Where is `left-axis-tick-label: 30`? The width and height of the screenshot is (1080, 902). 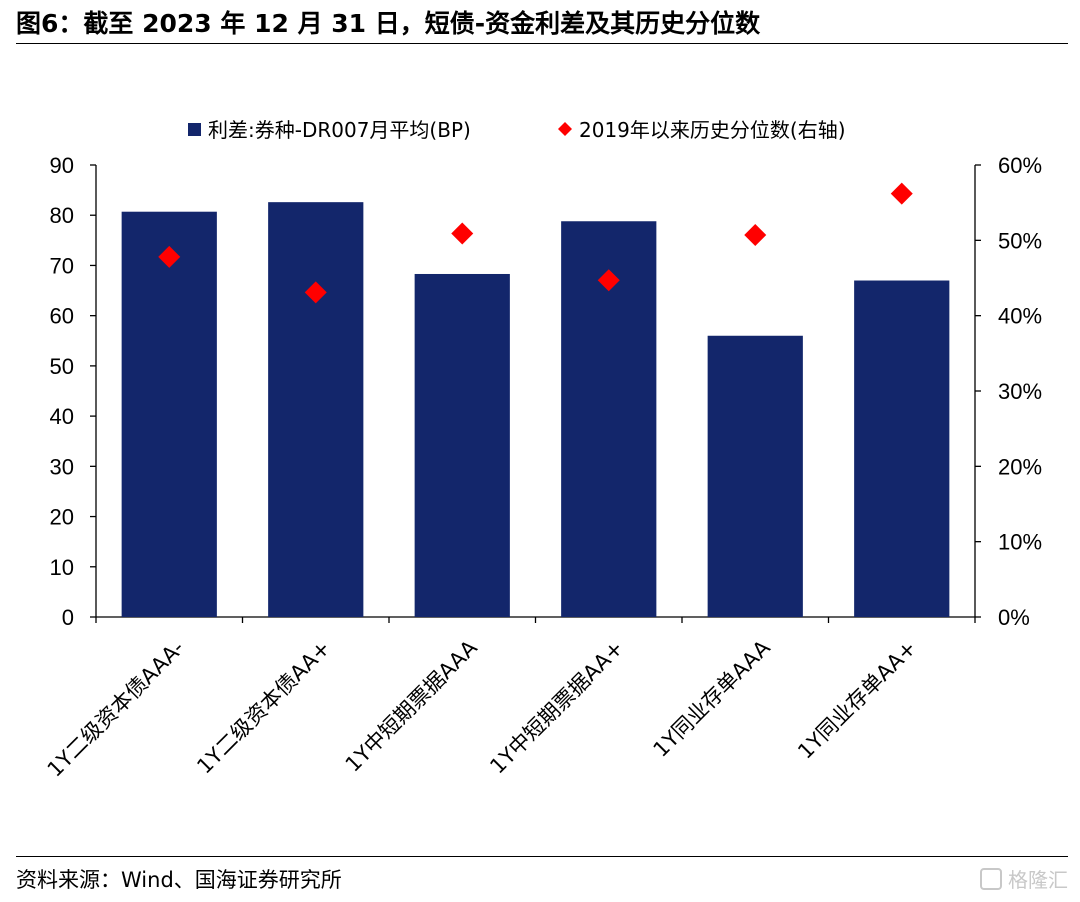 left-axis-tick-label: 30 is located at coordinates (62, 466).